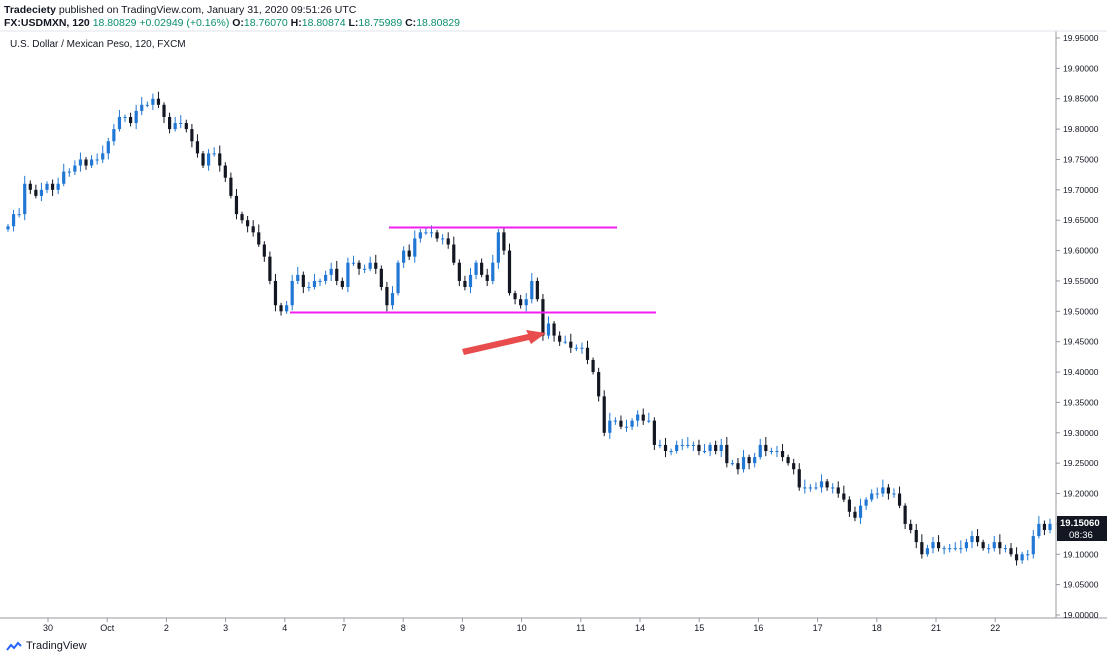 The height and width of the screenshot is (660, 1107). I want to click on footer: TradingView, so click(553, 648).